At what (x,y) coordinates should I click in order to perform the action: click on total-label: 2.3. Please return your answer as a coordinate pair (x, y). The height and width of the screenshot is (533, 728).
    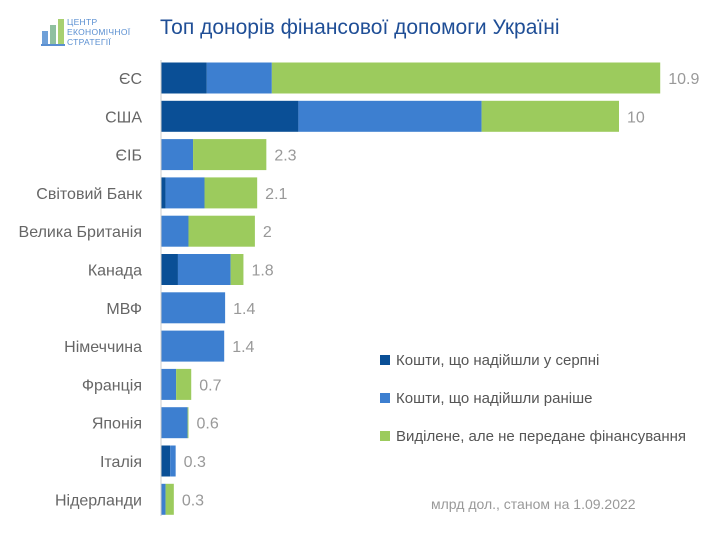
    Looking at the image, I should click on (285, 156).